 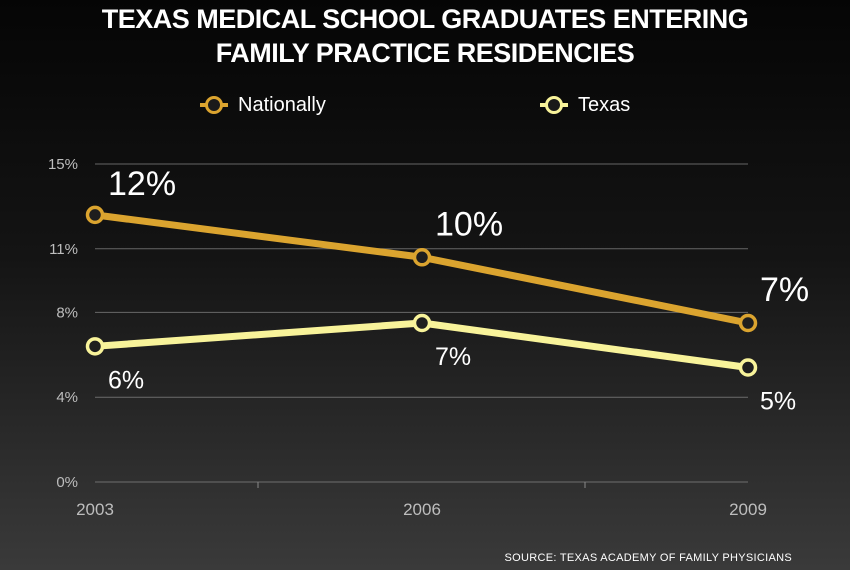 What do you see at coordinates (778, 402) in the screenshot?
I see `data-label: 5%` at bounding box center [778, 402].